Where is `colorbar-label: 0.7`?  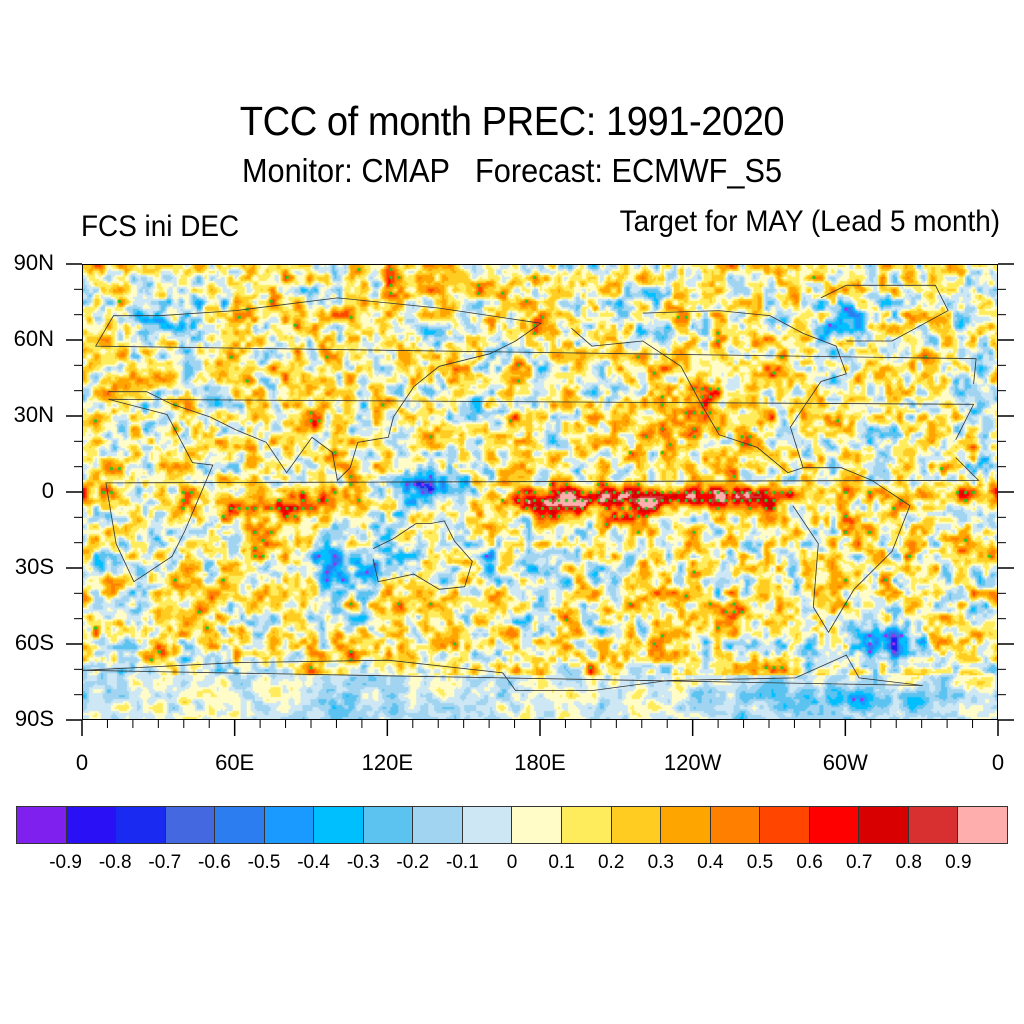
colorbar-label: 0.7 is located at coordinates (859, 862).